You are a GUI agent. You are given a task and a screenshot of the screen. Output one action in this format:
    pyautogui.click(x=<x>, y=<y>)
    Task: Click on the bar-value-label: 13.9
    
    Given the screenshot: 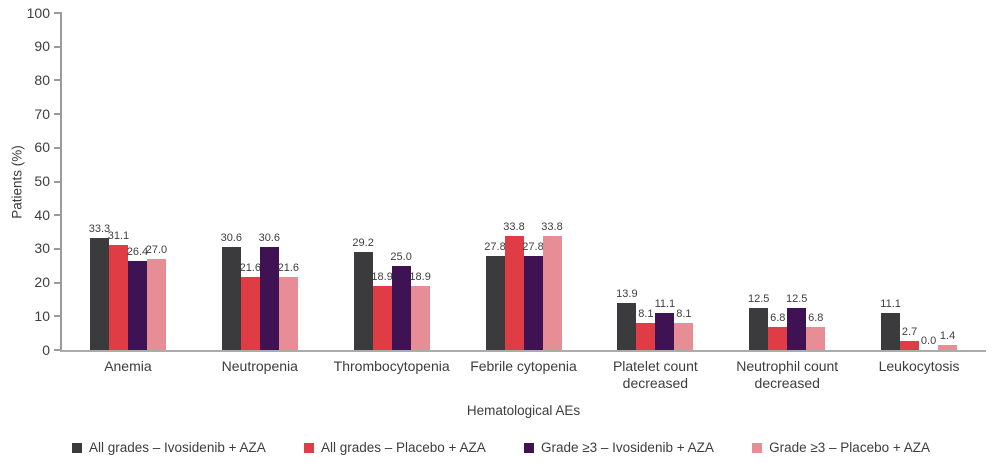 What is the action you would take?
    pyautogui.click(x=627, y=294)
    